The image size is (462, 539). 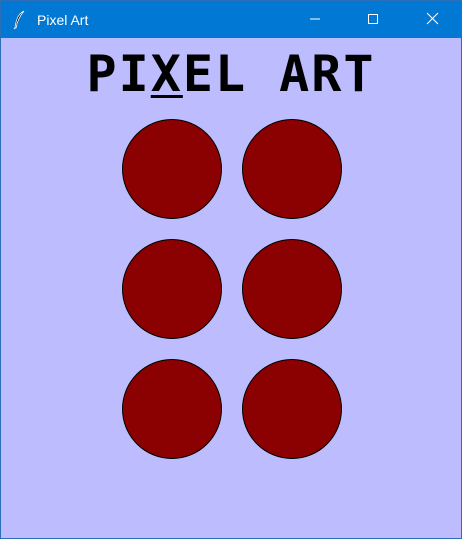 I want to click on page-title: PIXEL ART, so click(x=231, y=74).